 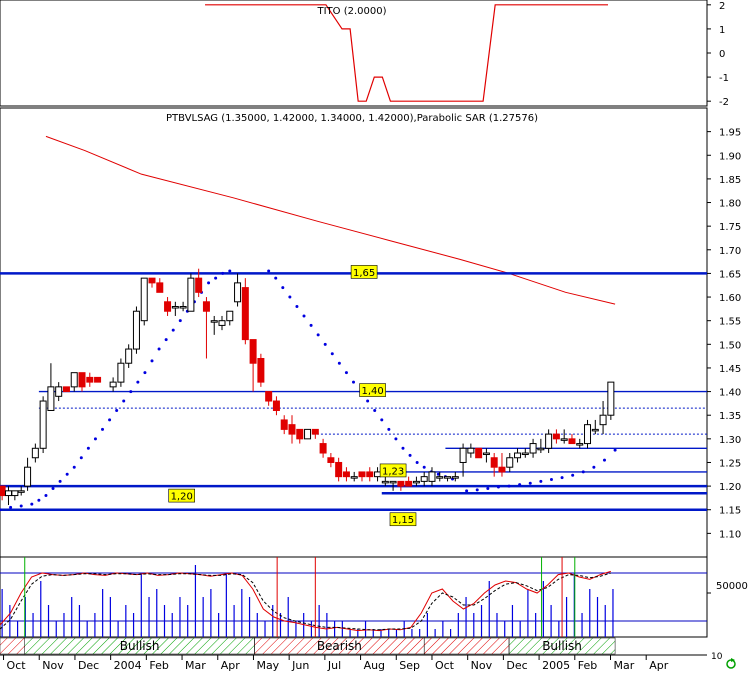 What do you see at coordinates (730, 369) in the screenshot?
I see `price-tick-label: 1.45` at bounding box center [730, 369].